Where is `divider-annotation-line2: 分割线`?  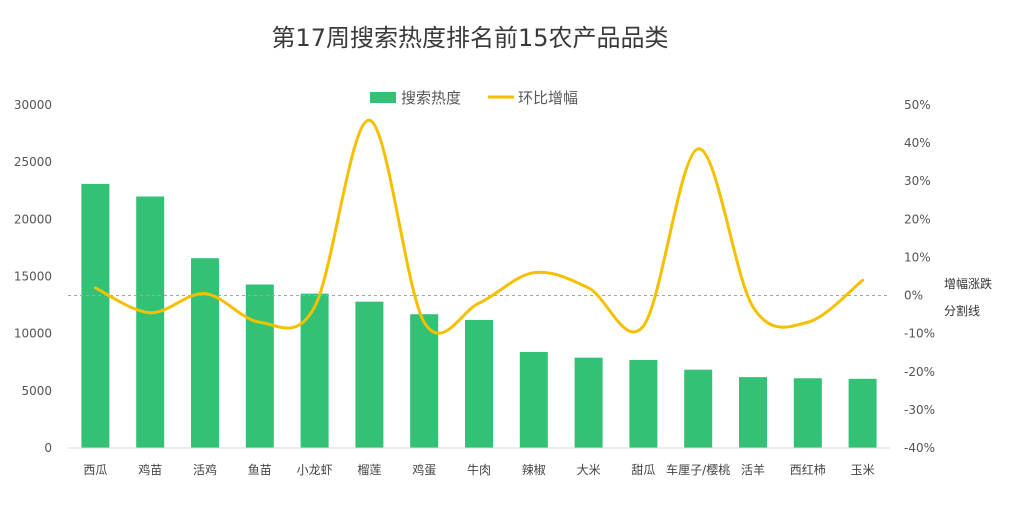
divider-annotation-line2: 分割线 is located at coordinates (962, 310).